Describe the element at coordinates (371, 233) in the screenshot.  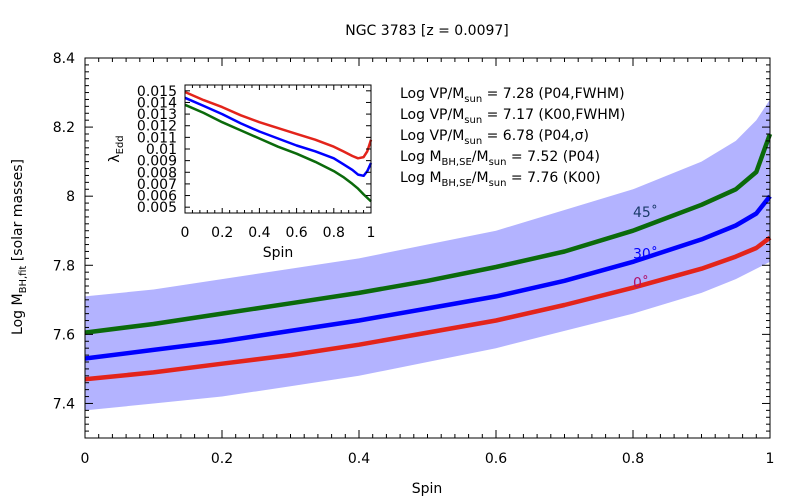
I see `inset-x-tick-label: 1` at that location.